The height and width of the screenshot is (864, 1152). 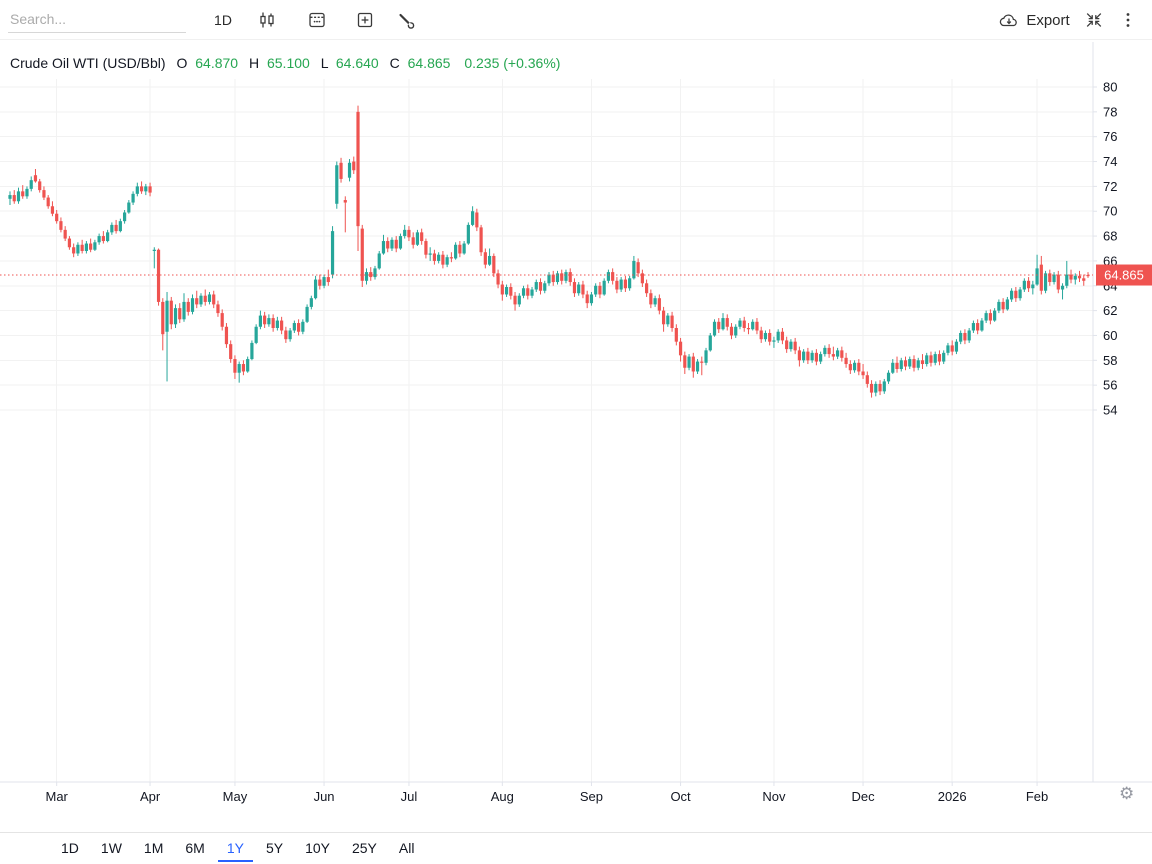 What do you see at coordinates (429, 63) in the screenshot?
I see `close-value: 64.865` at bounding box center [429, 63].